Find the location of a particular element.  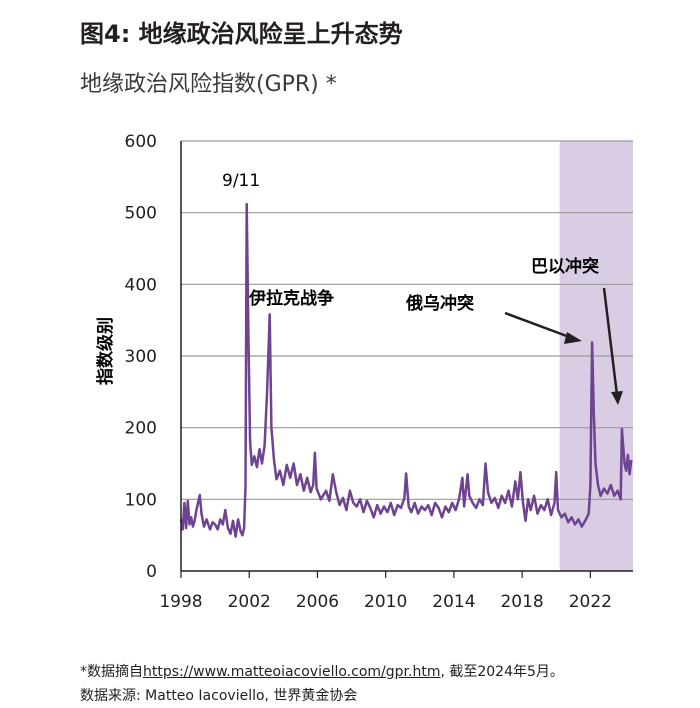

data-source: 数据来源: Matteo Iacoviello, 世界黄金协会 is located at coordinates (219, 696).